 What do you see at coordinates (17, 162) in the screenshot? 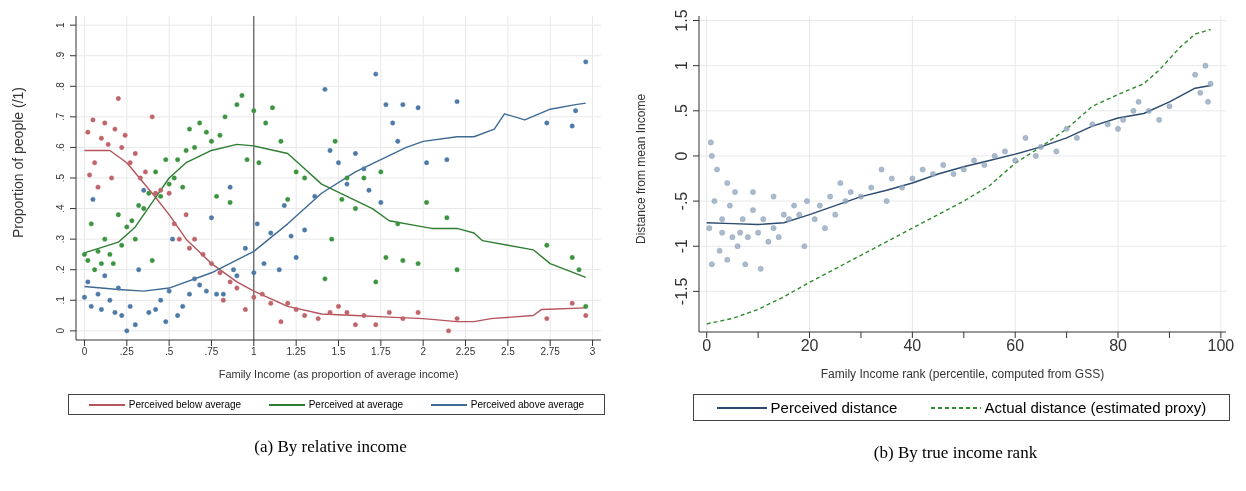
I see `y-axis-title: Proportion of people (/1)` at bounding box center [17, 162].